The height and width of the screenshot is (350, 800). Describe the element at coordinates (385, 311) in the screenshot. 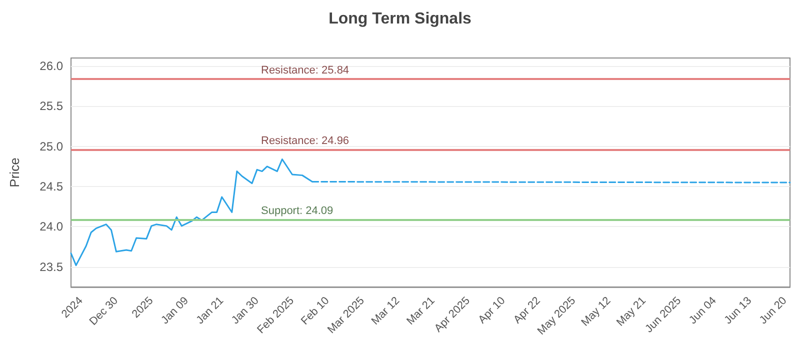

I see `x-tick-label: Mar 12` at that location.